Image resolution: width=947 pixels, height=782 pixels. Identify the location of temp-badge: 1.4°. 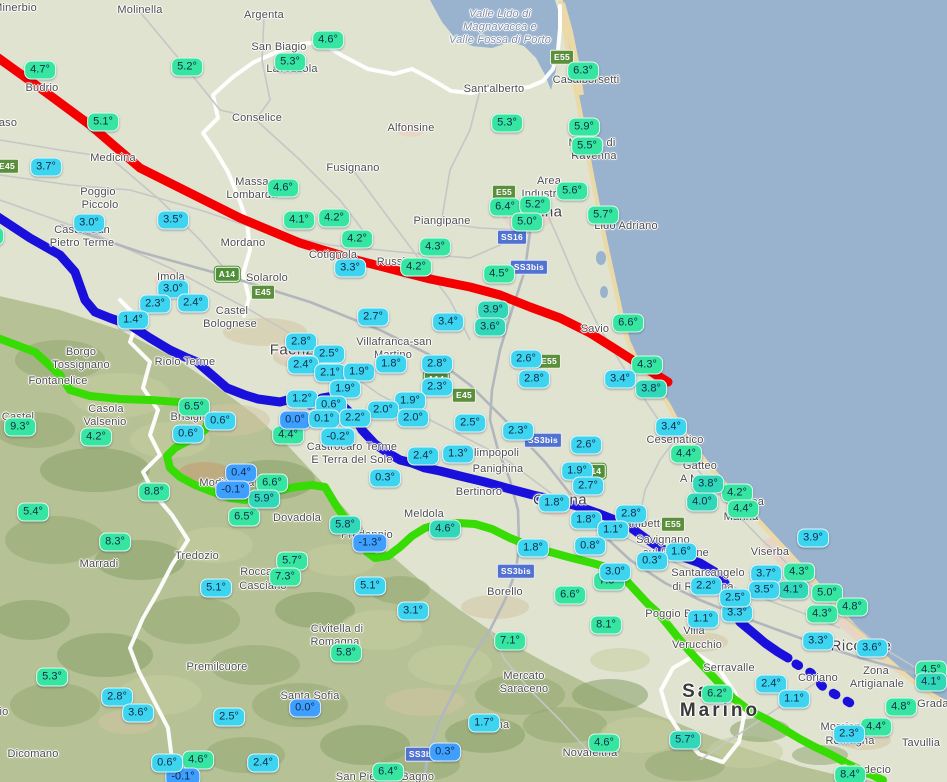
(133, 320).